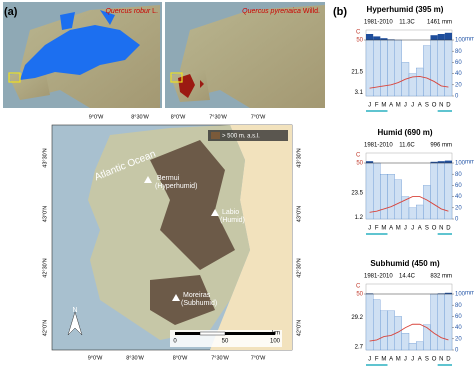  What do you see at coordinates (74, 310) in the screenshot?
I see `north-label: N` at bounding box center [74, 310].